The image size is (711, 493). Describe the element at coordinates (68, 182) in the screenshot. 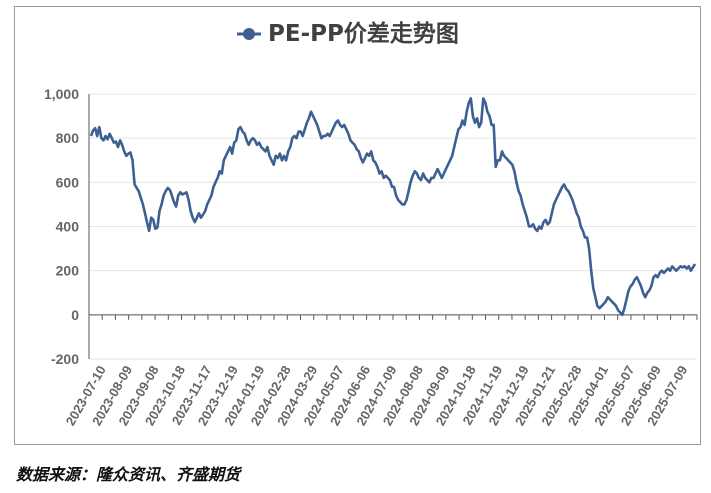

I see `y-tick-label: 600` at that location.